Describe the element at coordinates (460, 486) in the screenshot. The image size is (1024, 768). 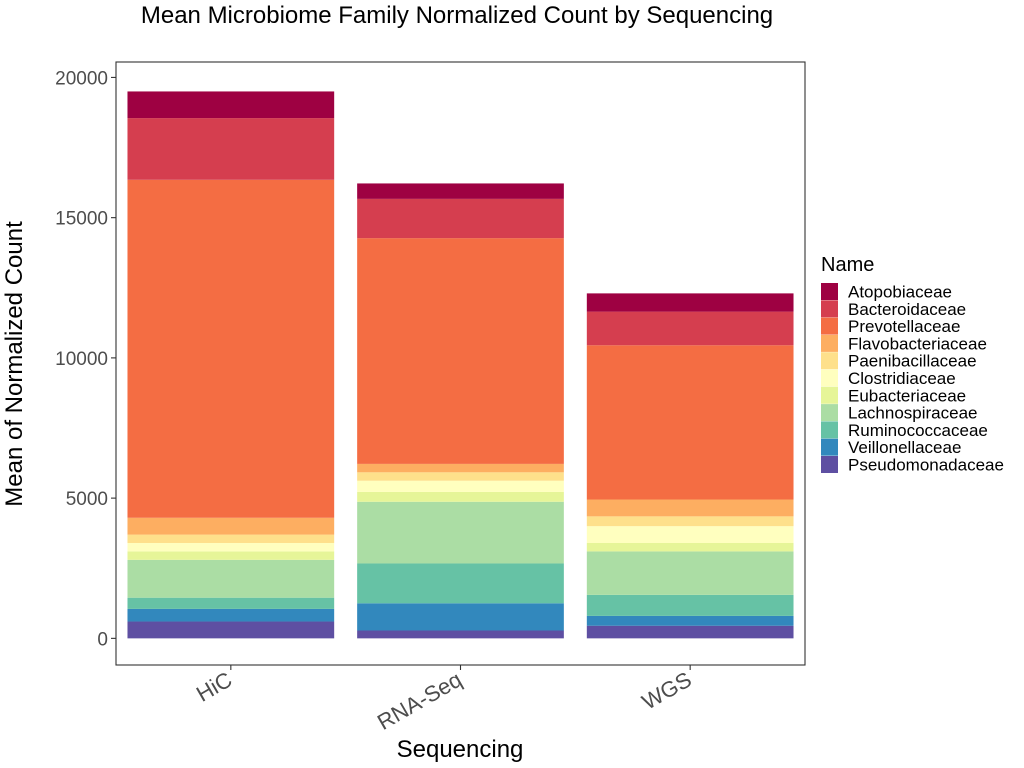
I see `bar-segment-rna-seq-clostridiaceae` at that location.